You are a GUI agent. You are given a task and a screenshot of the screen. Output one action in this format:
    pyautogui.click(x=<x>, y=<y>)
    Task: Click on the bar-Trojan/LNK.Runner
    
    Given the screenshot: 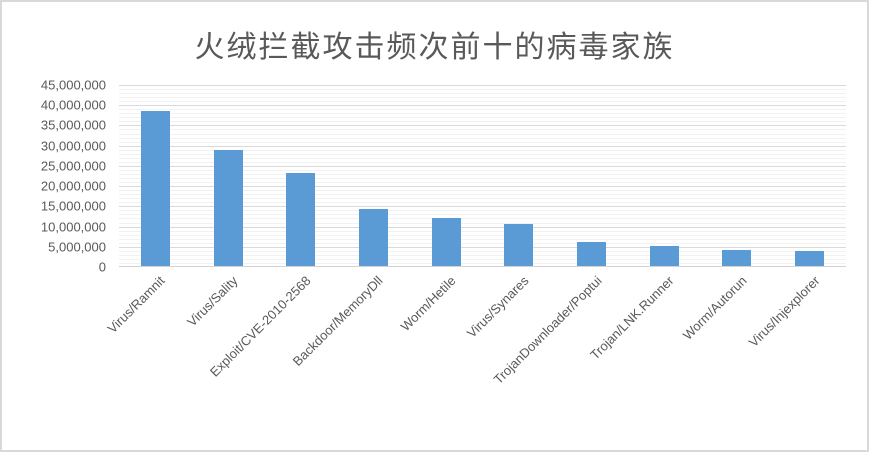 What is the action you would take?
    pyautogui.click(x=664, y=256)
    